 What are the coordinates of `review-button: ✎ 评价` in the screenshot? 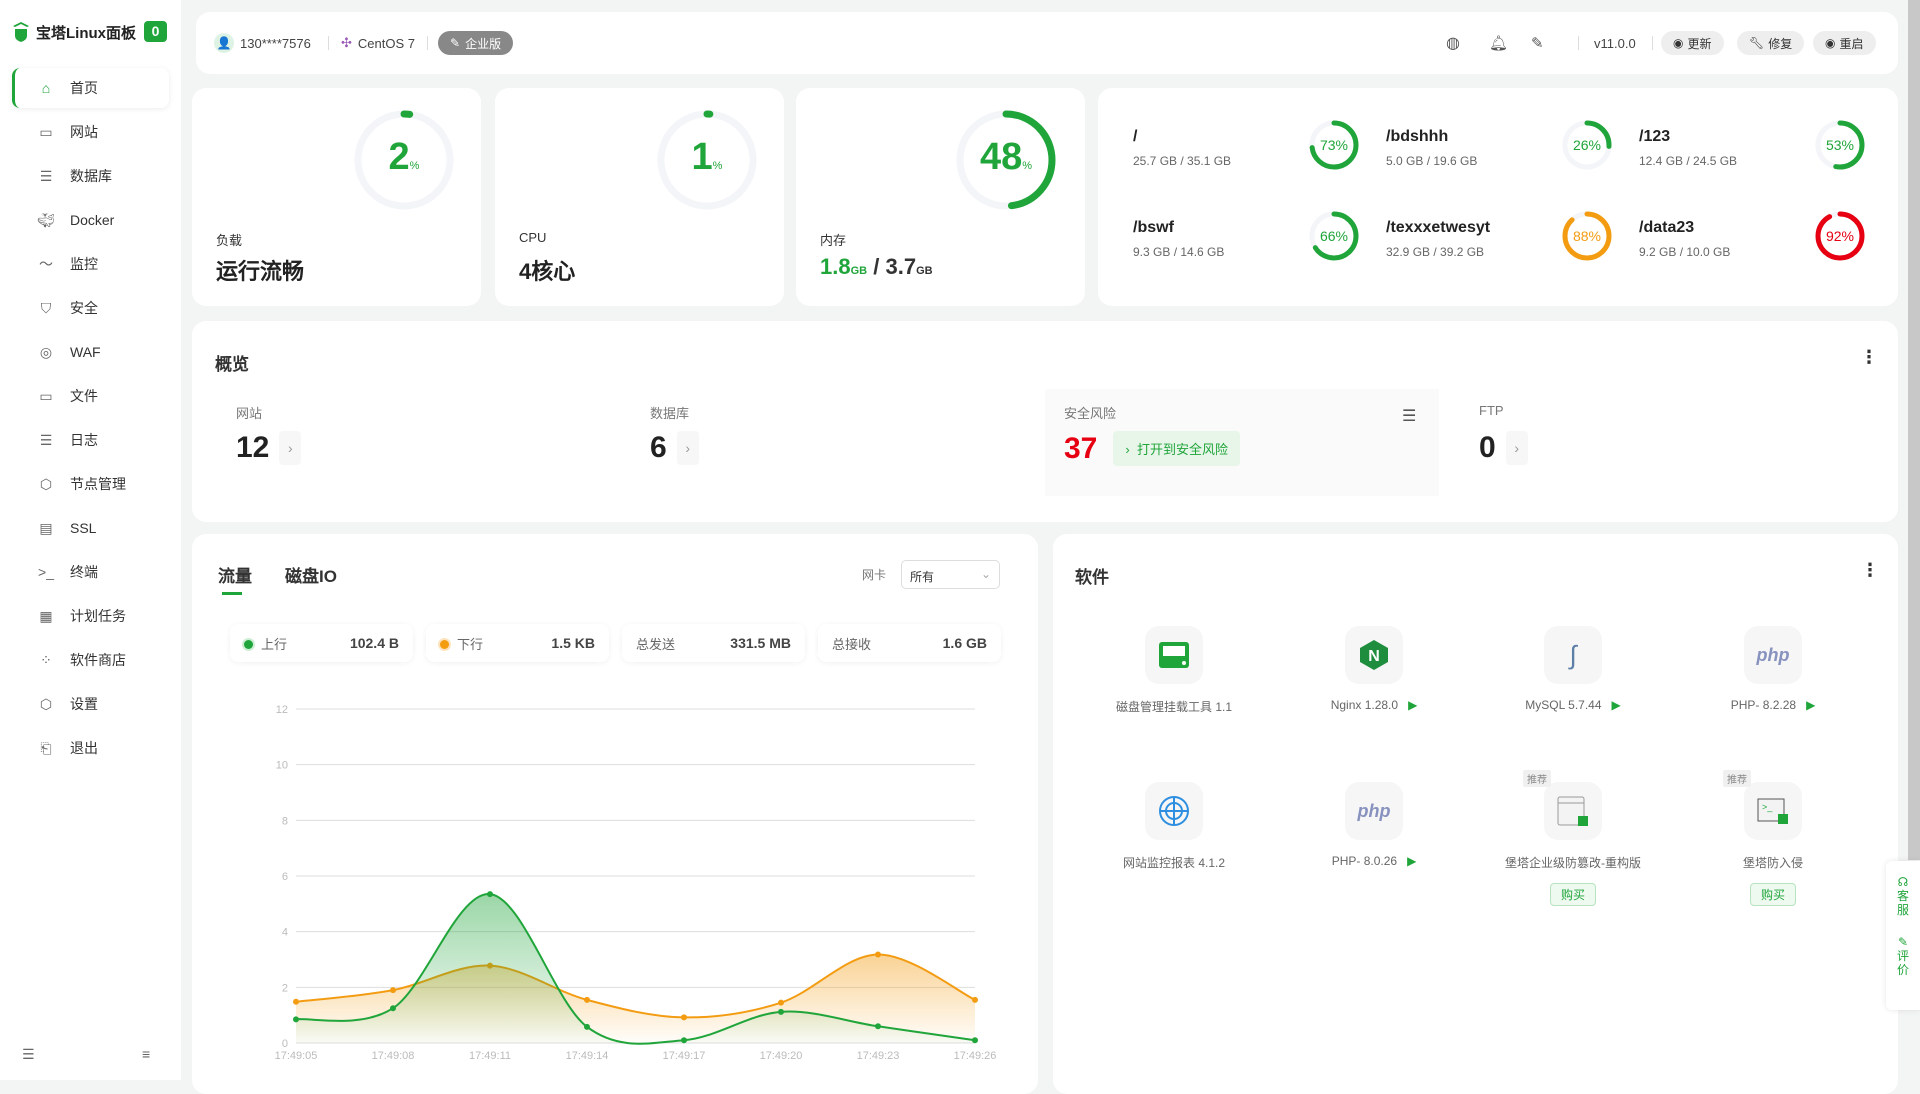 It's located at (1903, 956).